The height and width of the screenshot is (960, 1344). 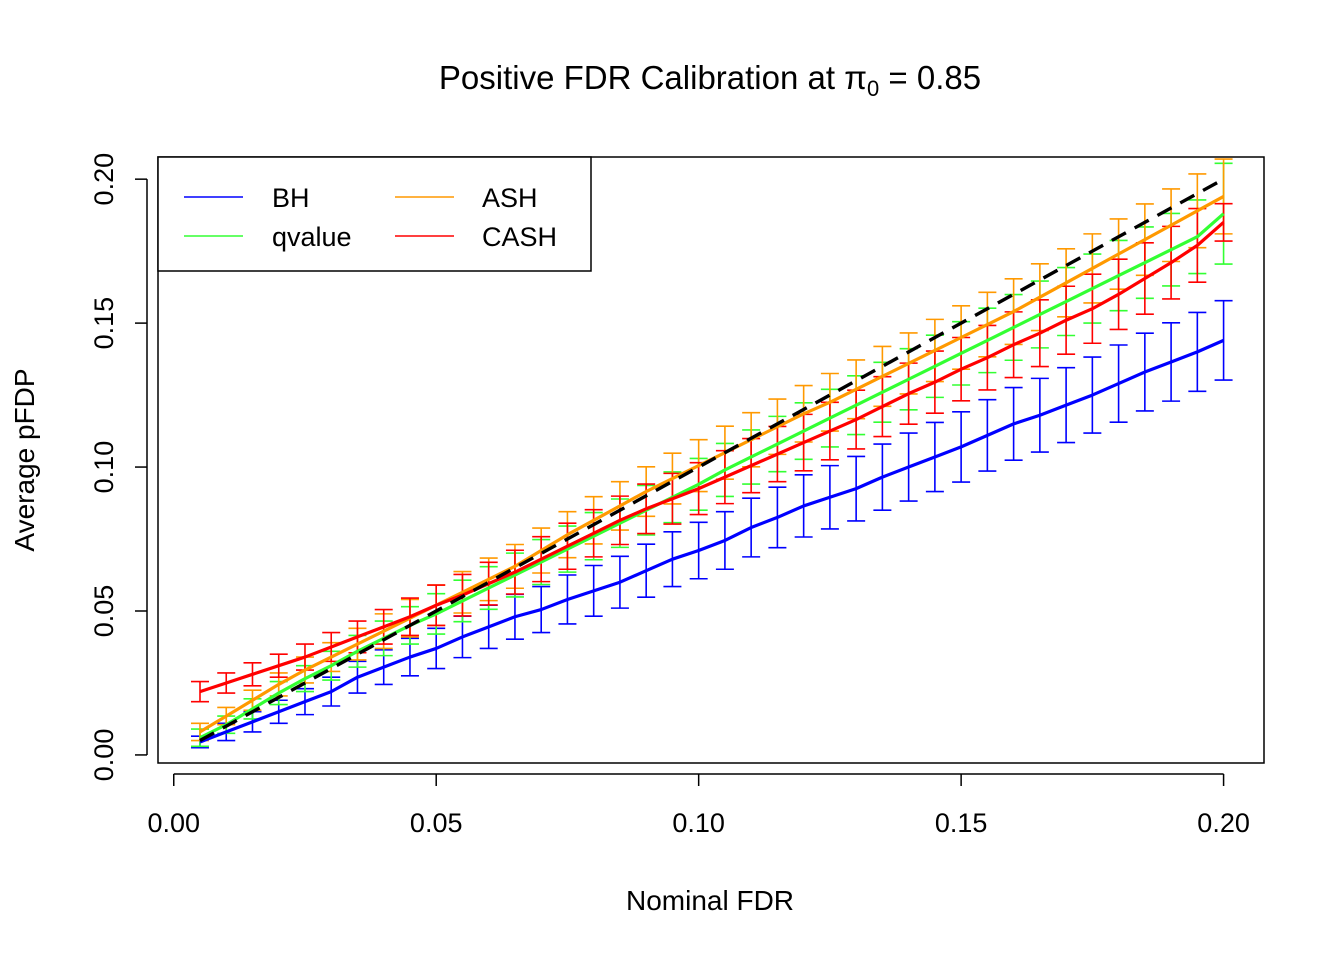 I want to click on chart-title-symbol: π, so click(x=855, y=77).